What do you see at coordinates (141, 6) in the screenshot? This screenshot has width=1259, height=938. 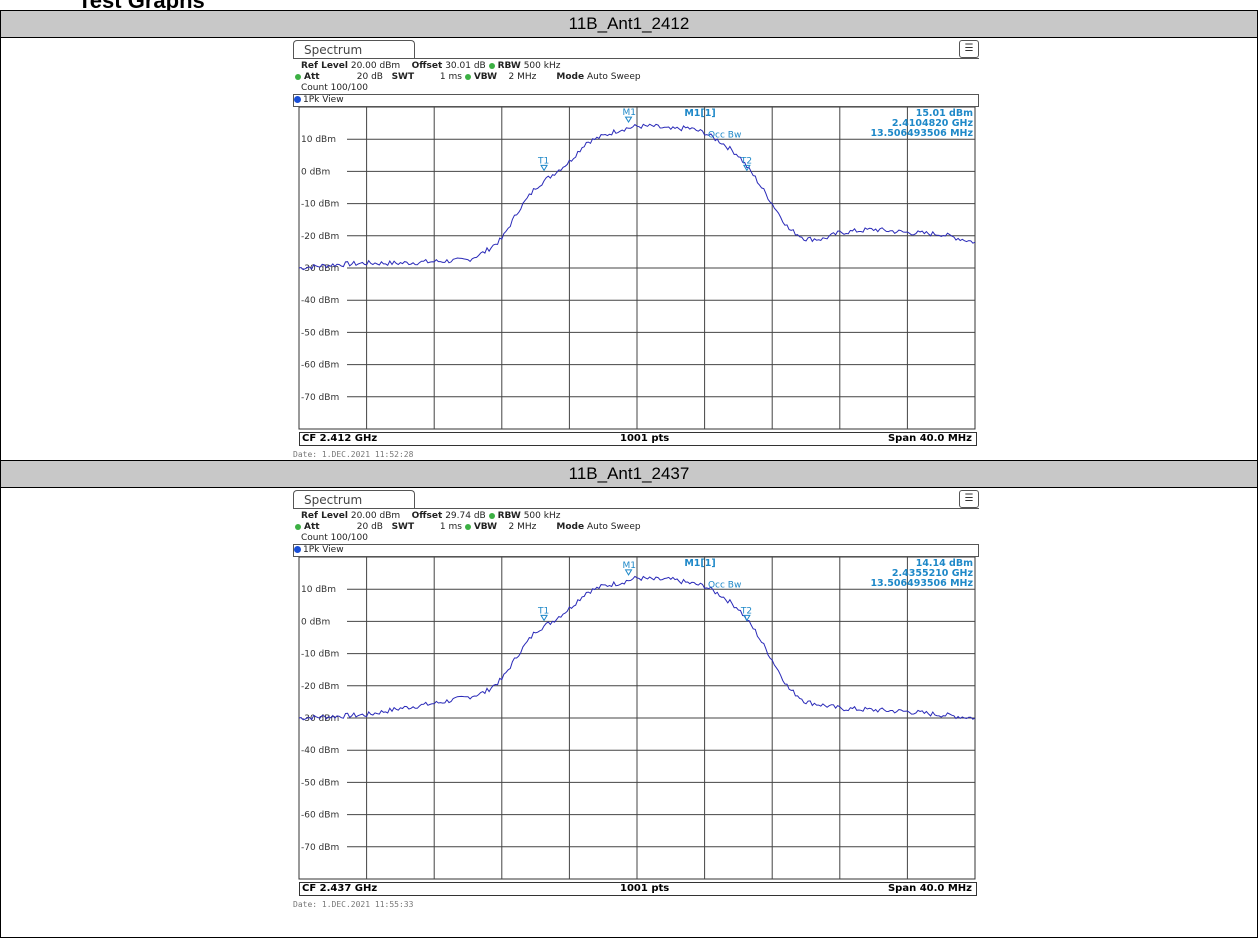 I see `document-heading: Test Graphs` at bounding box center [141, 6].